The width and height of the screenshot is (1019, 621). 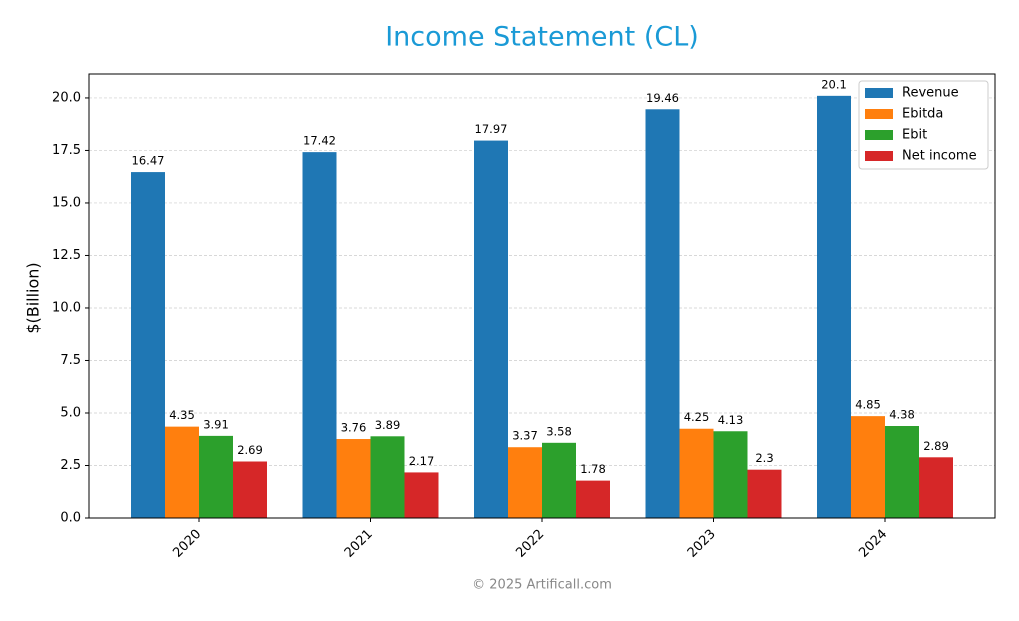 What do you see at coordinates (148, 161) in the screenshot?
I see `data-label: 16.47` at bounding box center [148, 161].